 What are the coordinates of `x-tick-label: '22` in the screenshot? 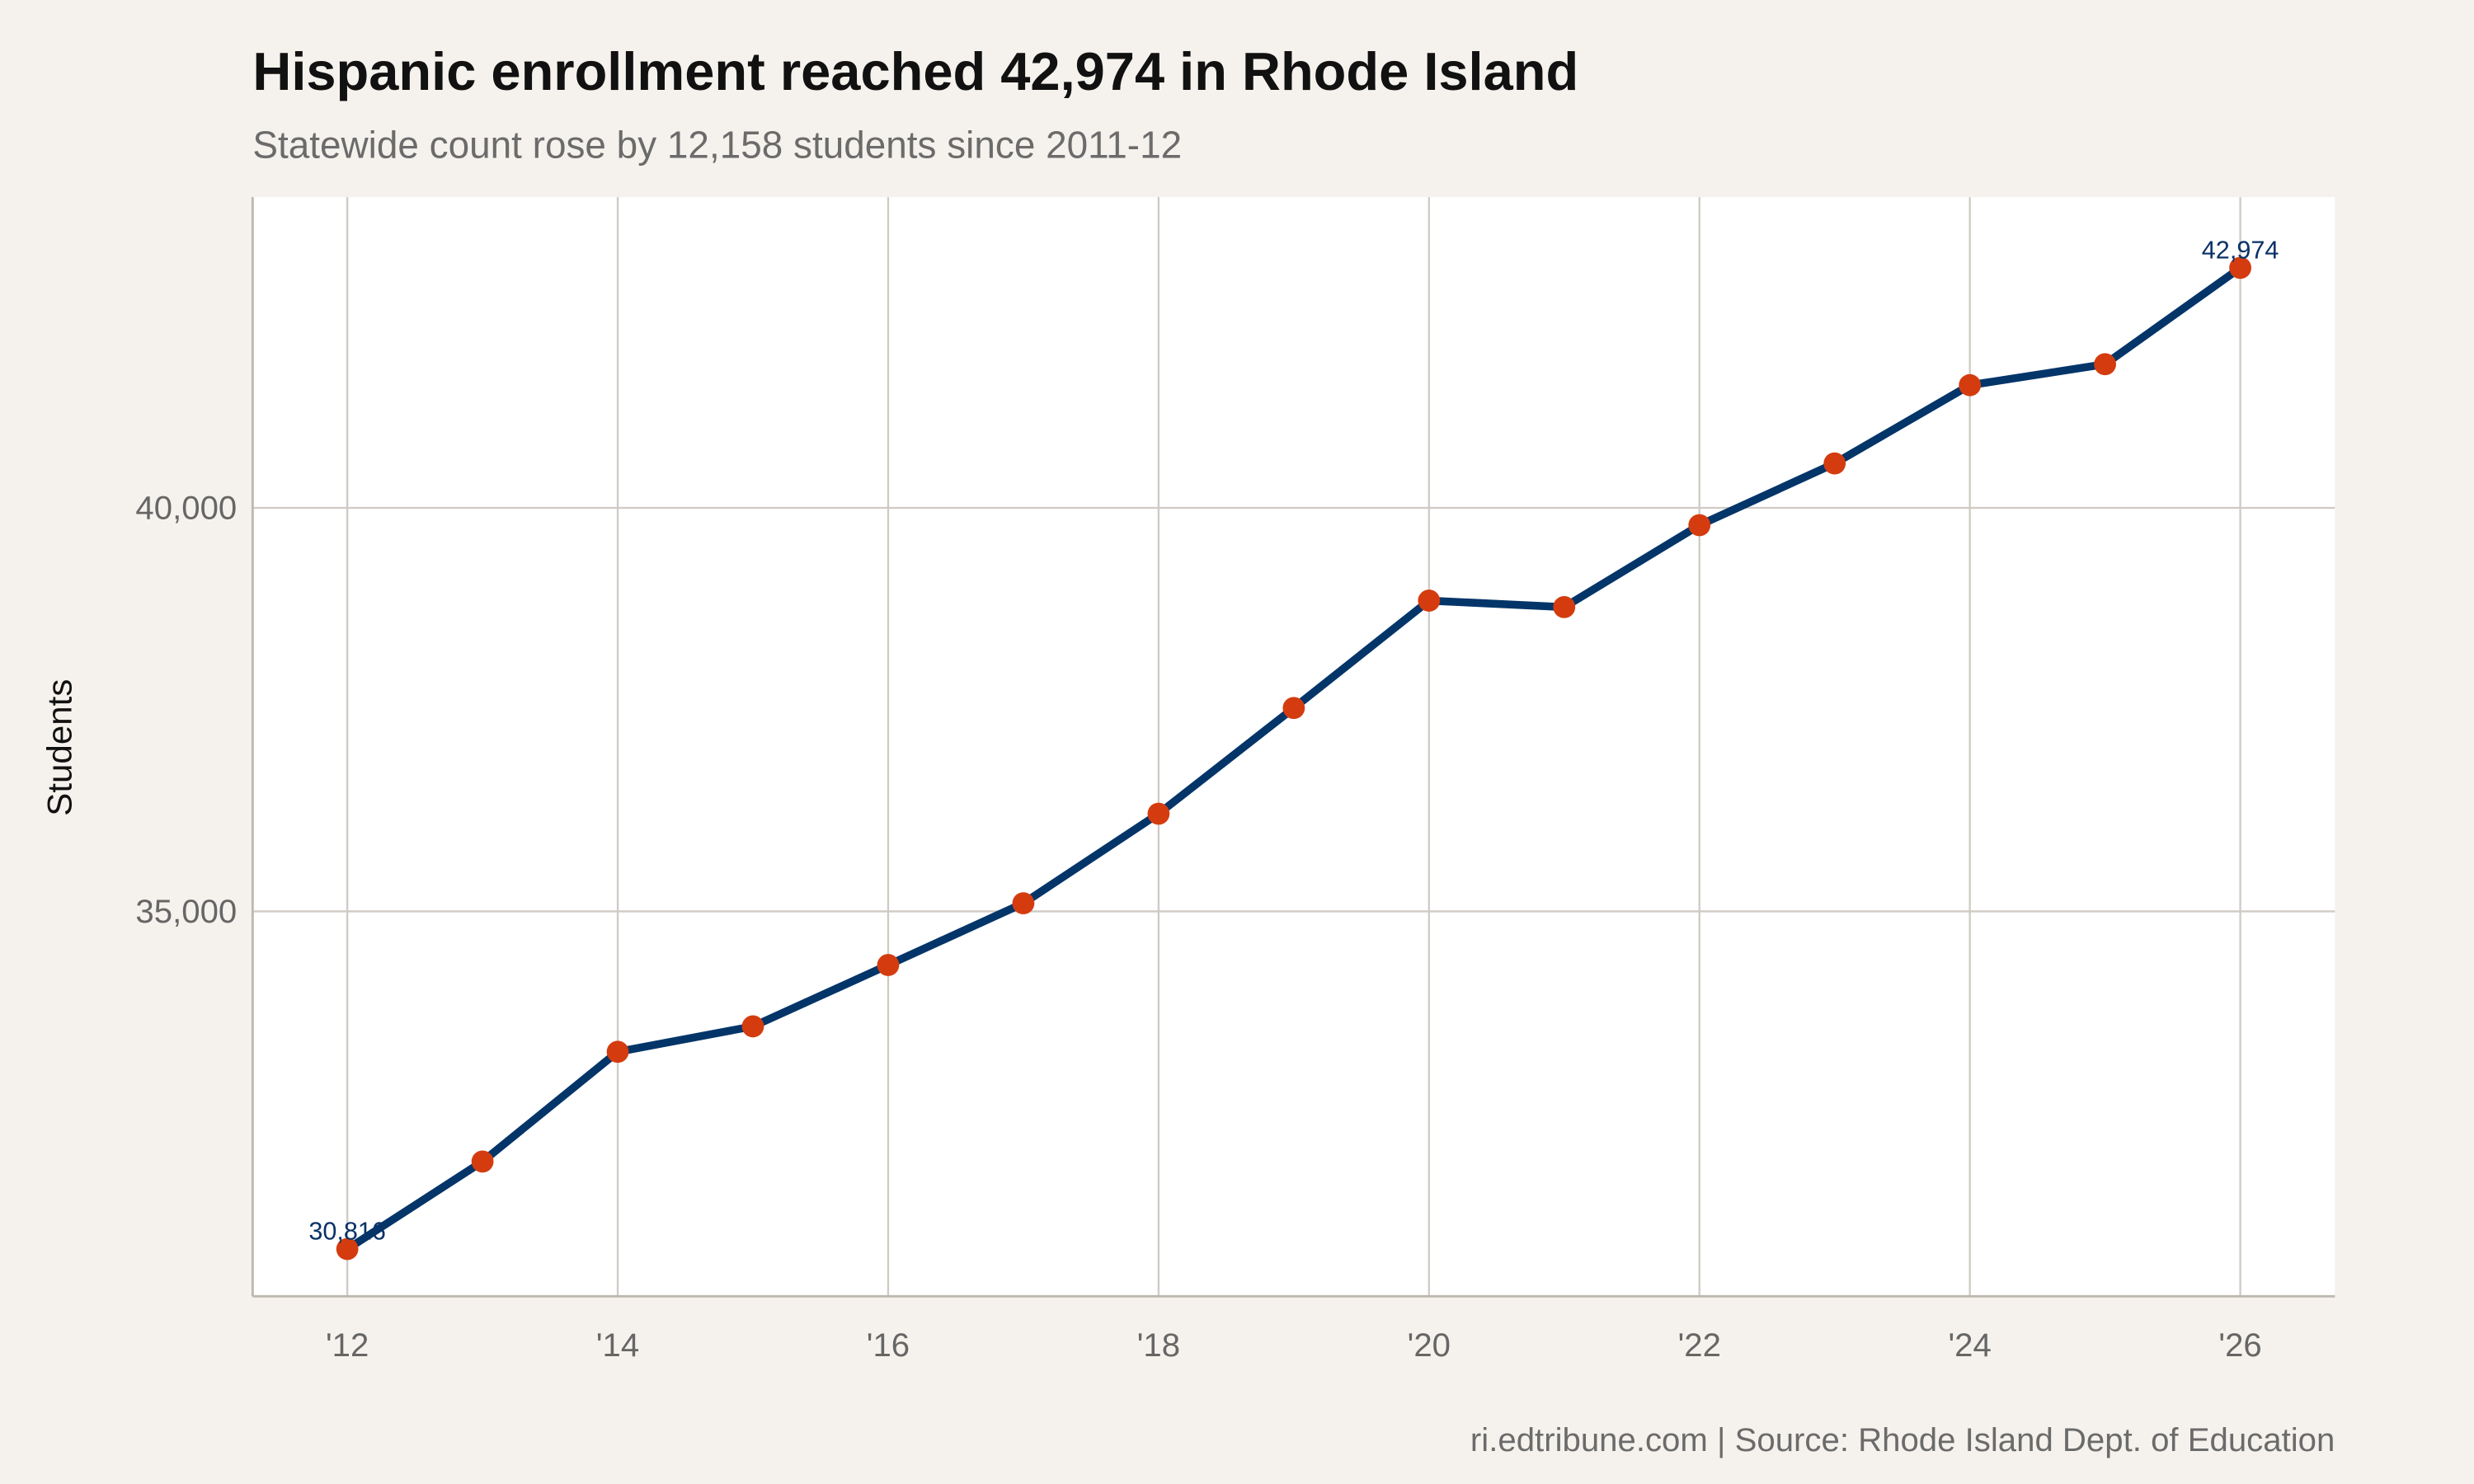 It's located at (1699, 1345).